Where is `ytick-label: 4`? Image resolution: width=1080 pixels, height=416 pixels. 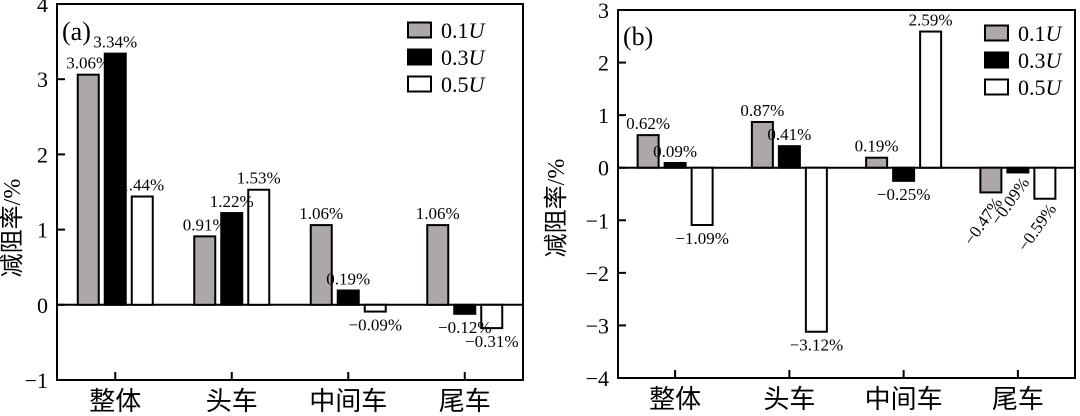
ytick-label: 4 is located at coordinates (42, 8).